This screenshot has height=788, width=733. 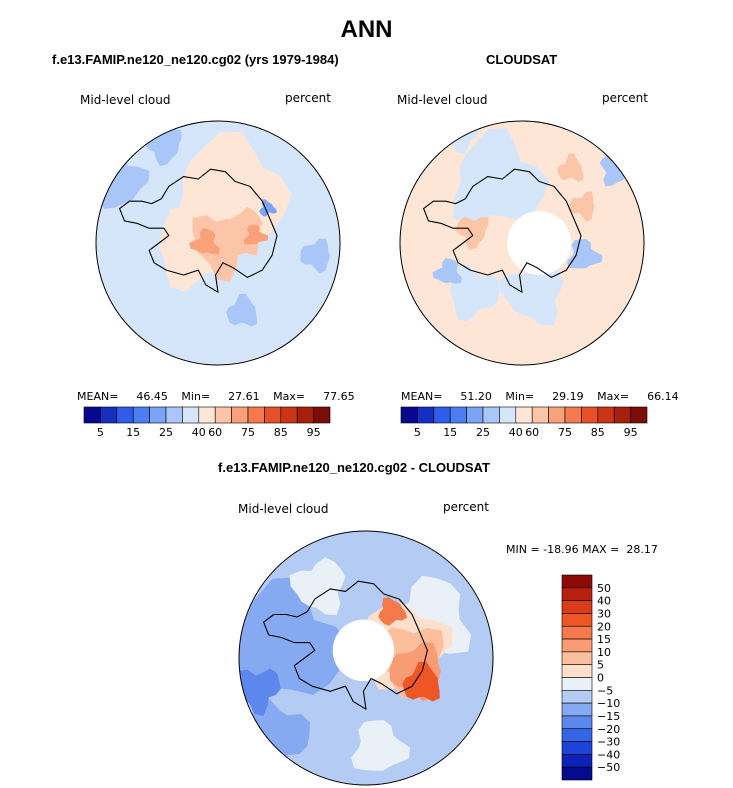 What do you see at coordinates (522, 59) in the screenshot?
I see `panel2-title: CLOUDSAT` at bounding box center [522, 59].